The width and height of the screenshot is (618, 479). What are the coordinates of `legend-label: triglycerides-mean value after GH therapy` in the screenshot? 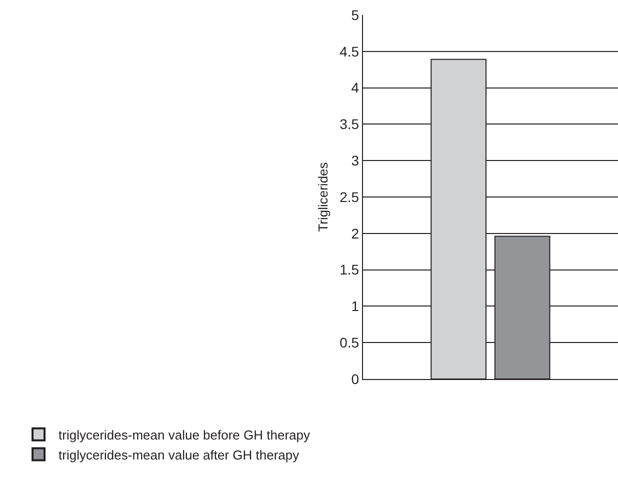 It's located at (179, 454).